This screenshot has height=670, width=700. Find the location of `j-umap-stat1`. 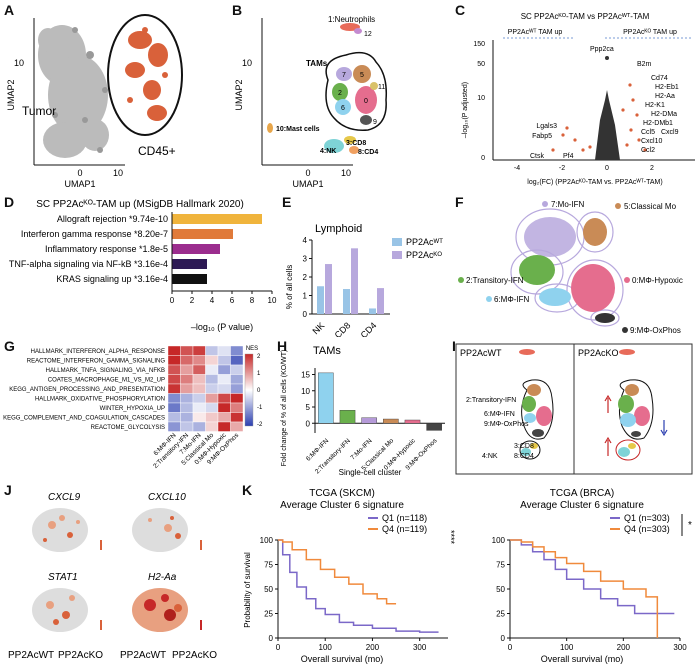

j-umap-stat1 is located at coordinates (67, 610).